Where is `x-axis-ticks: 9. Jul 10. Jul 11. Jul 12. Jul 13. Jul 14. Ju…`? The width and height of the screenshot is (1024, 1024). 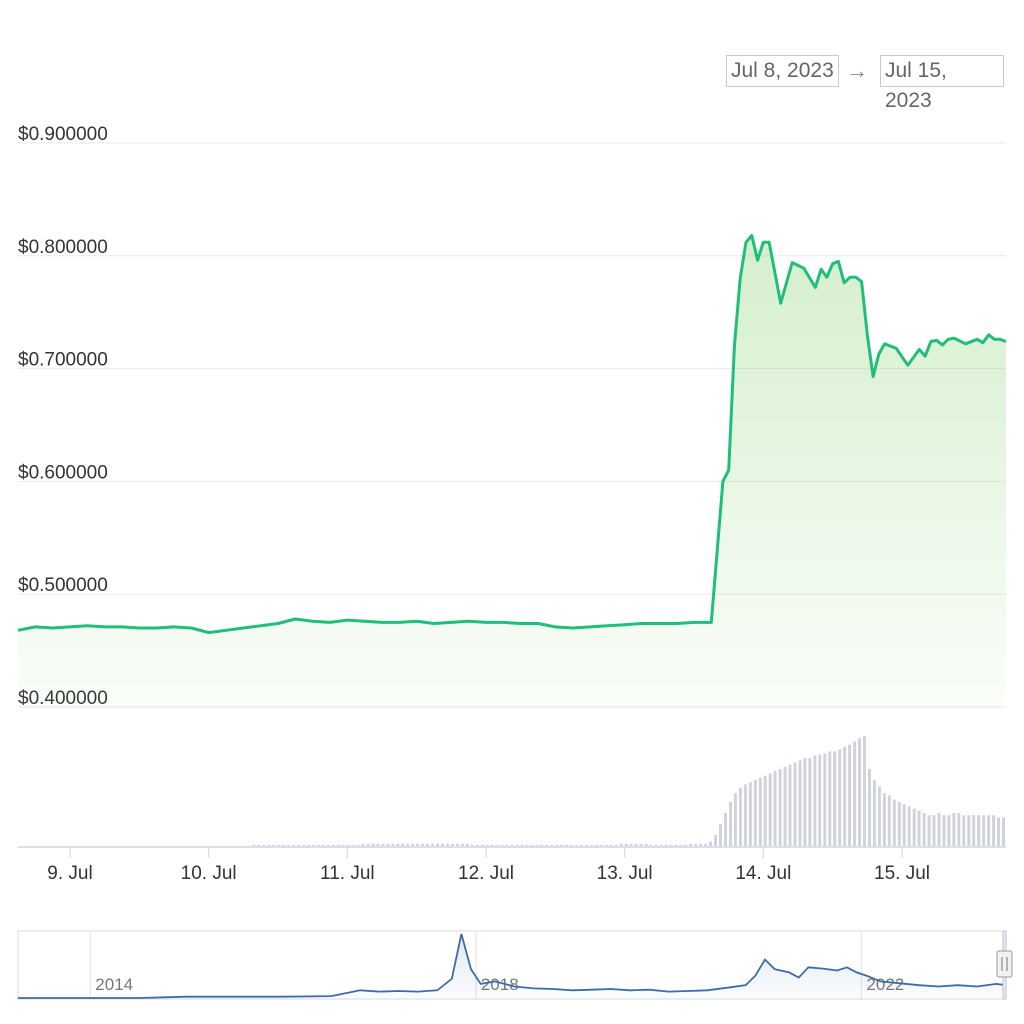 x-axis-ticks: 9. Jul 10. Jul 11. Jul 12. Jul 13. Jul 14. Ju… is located at coordinates (488, 865).